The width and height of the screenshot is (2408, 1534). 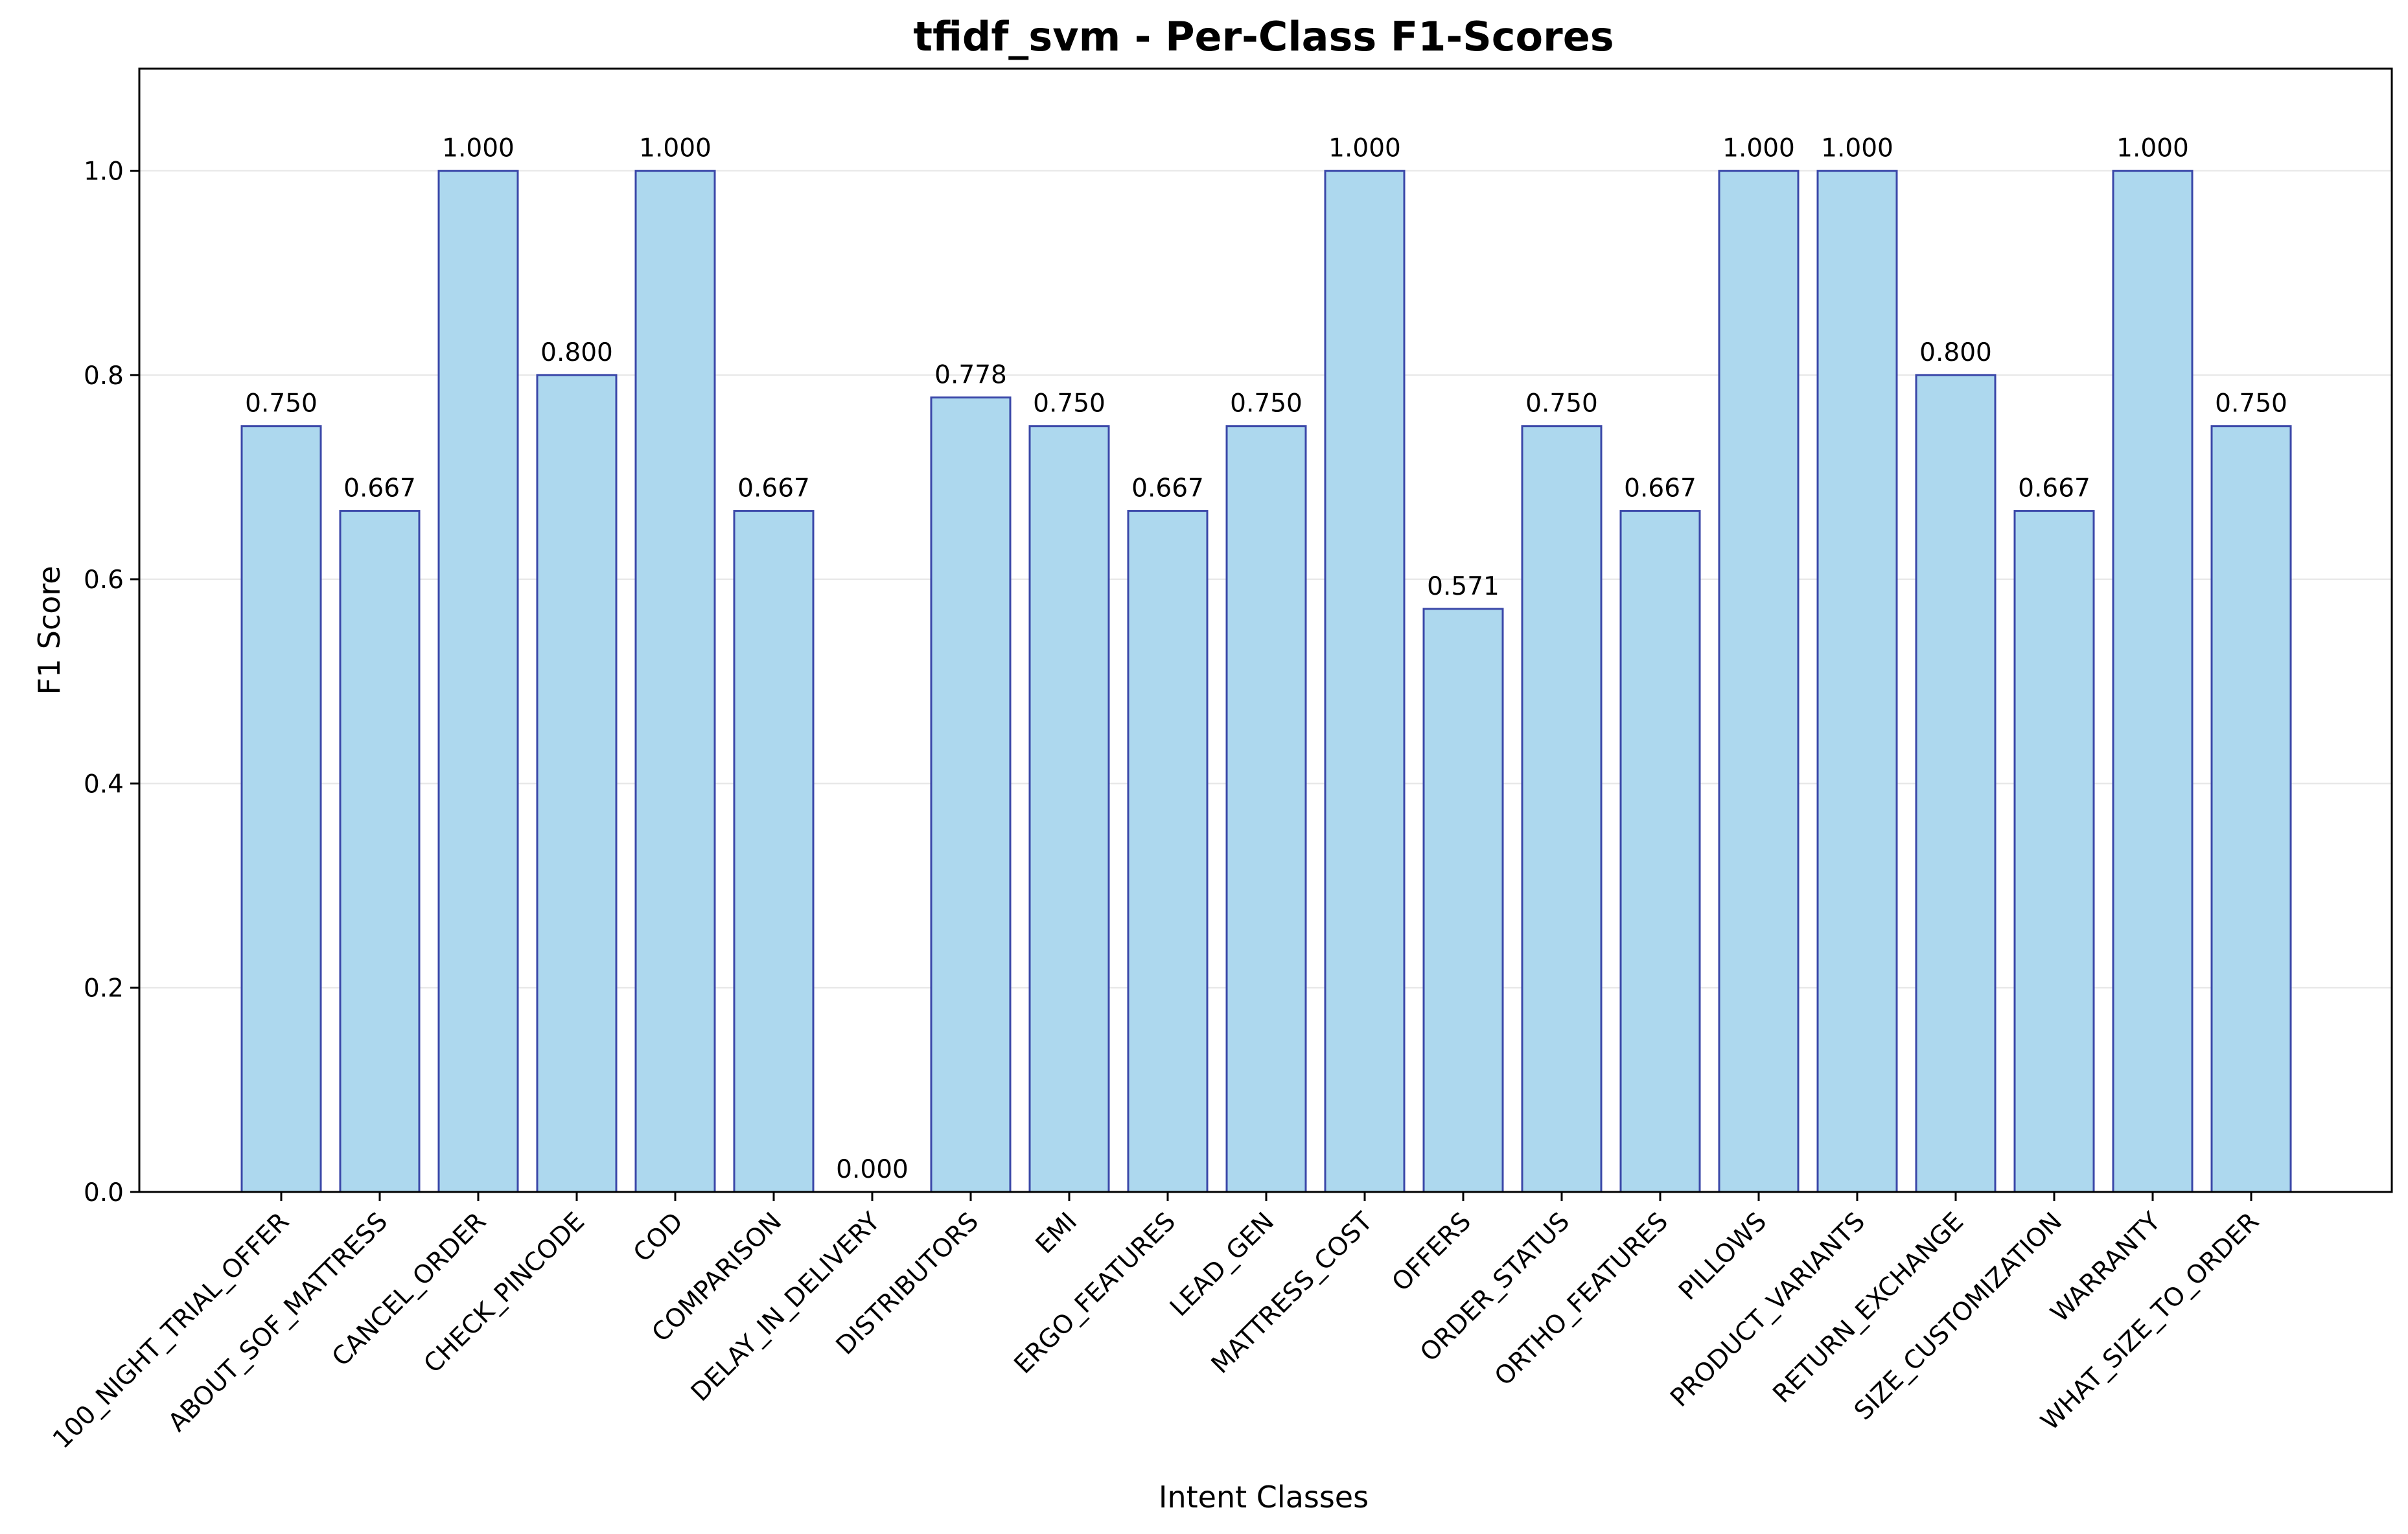 What do you see at coordinates (658, 1237) in the screenshot?
I see `x-tick-label: COD` at bounding box center [658, 1237].